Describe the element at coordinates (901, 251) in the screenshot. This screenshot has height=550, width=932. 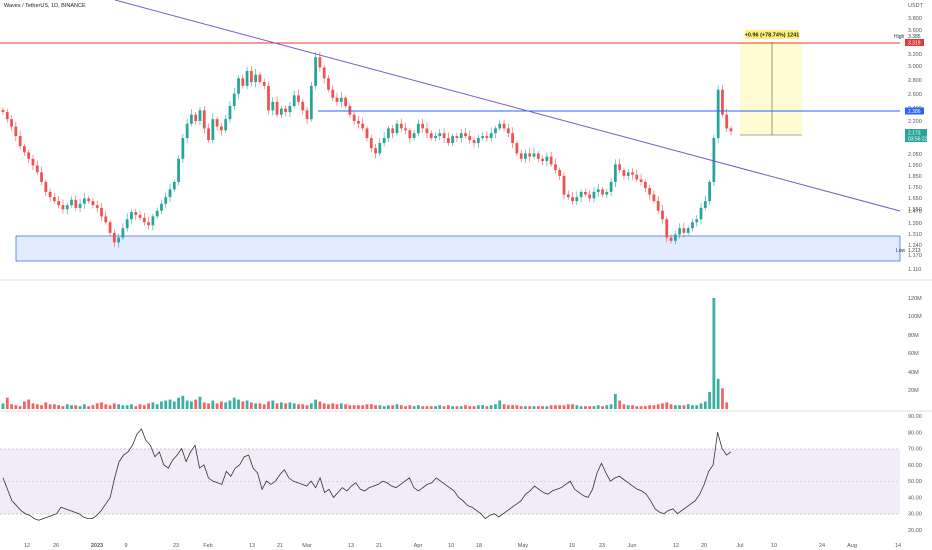
I see `low-label: Low` at that location.